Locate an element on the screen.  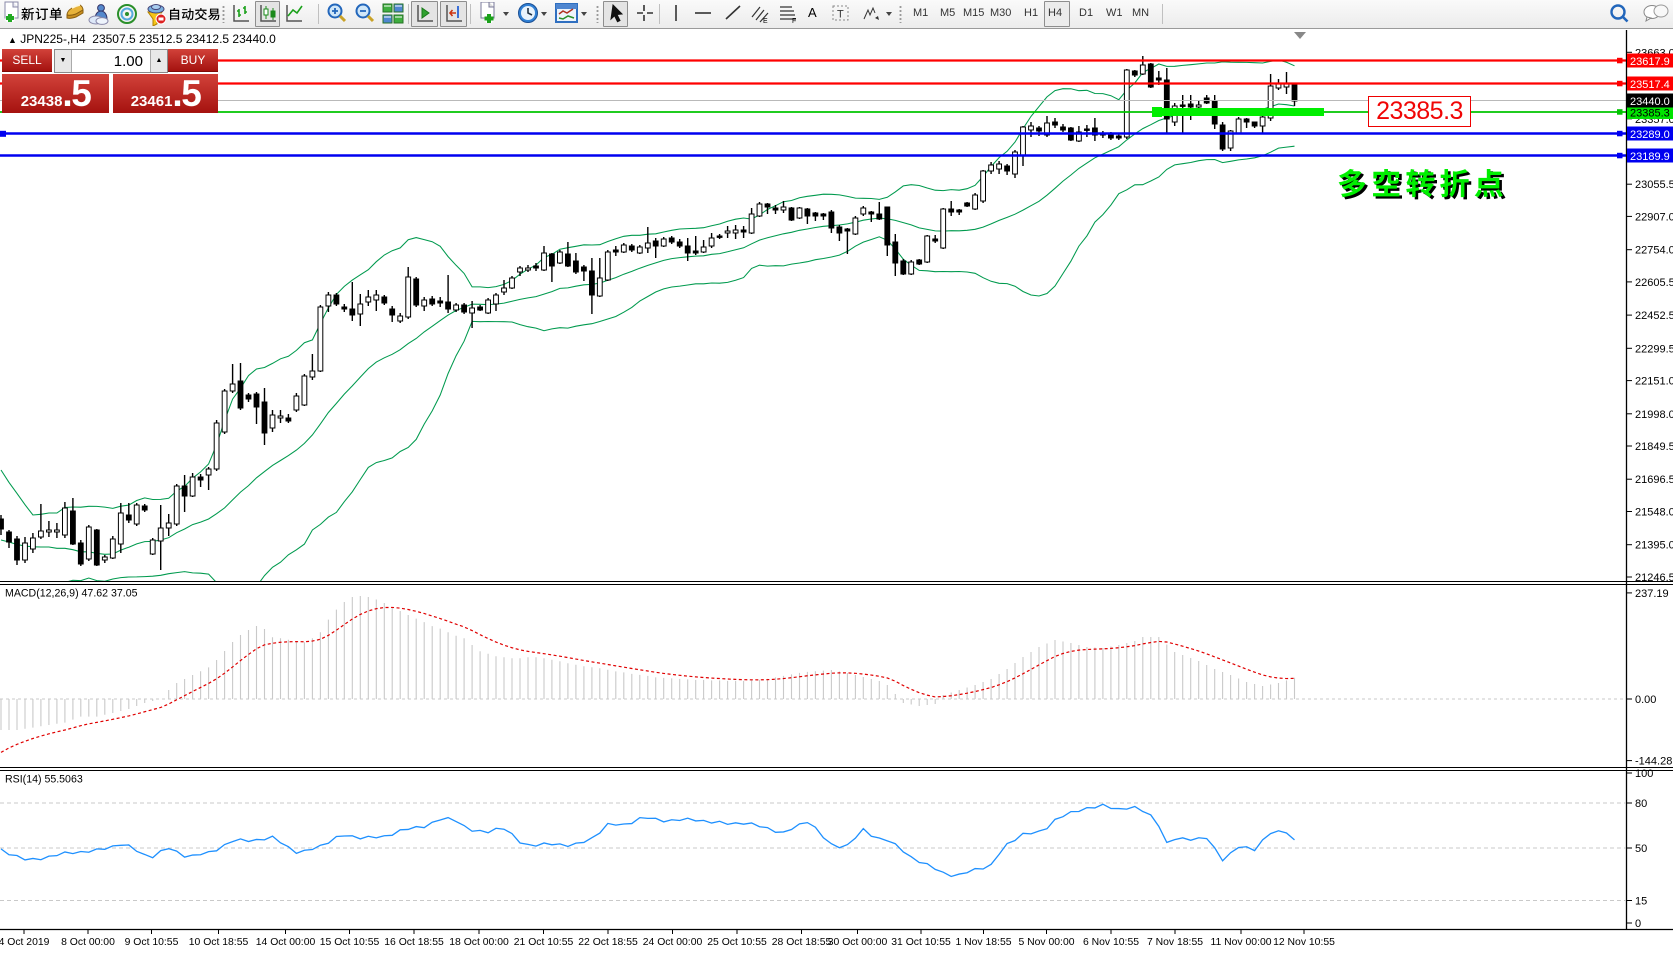
svg-text: 12 Nov 10:55 is located at coordinates (1304, 942).